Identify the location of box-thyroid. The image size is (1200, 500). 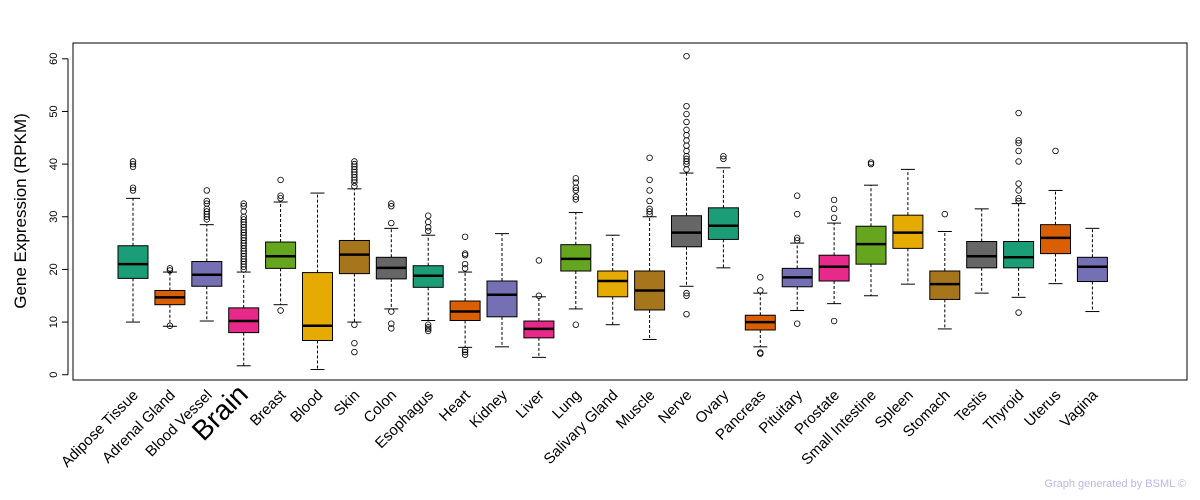
(1019, 212).